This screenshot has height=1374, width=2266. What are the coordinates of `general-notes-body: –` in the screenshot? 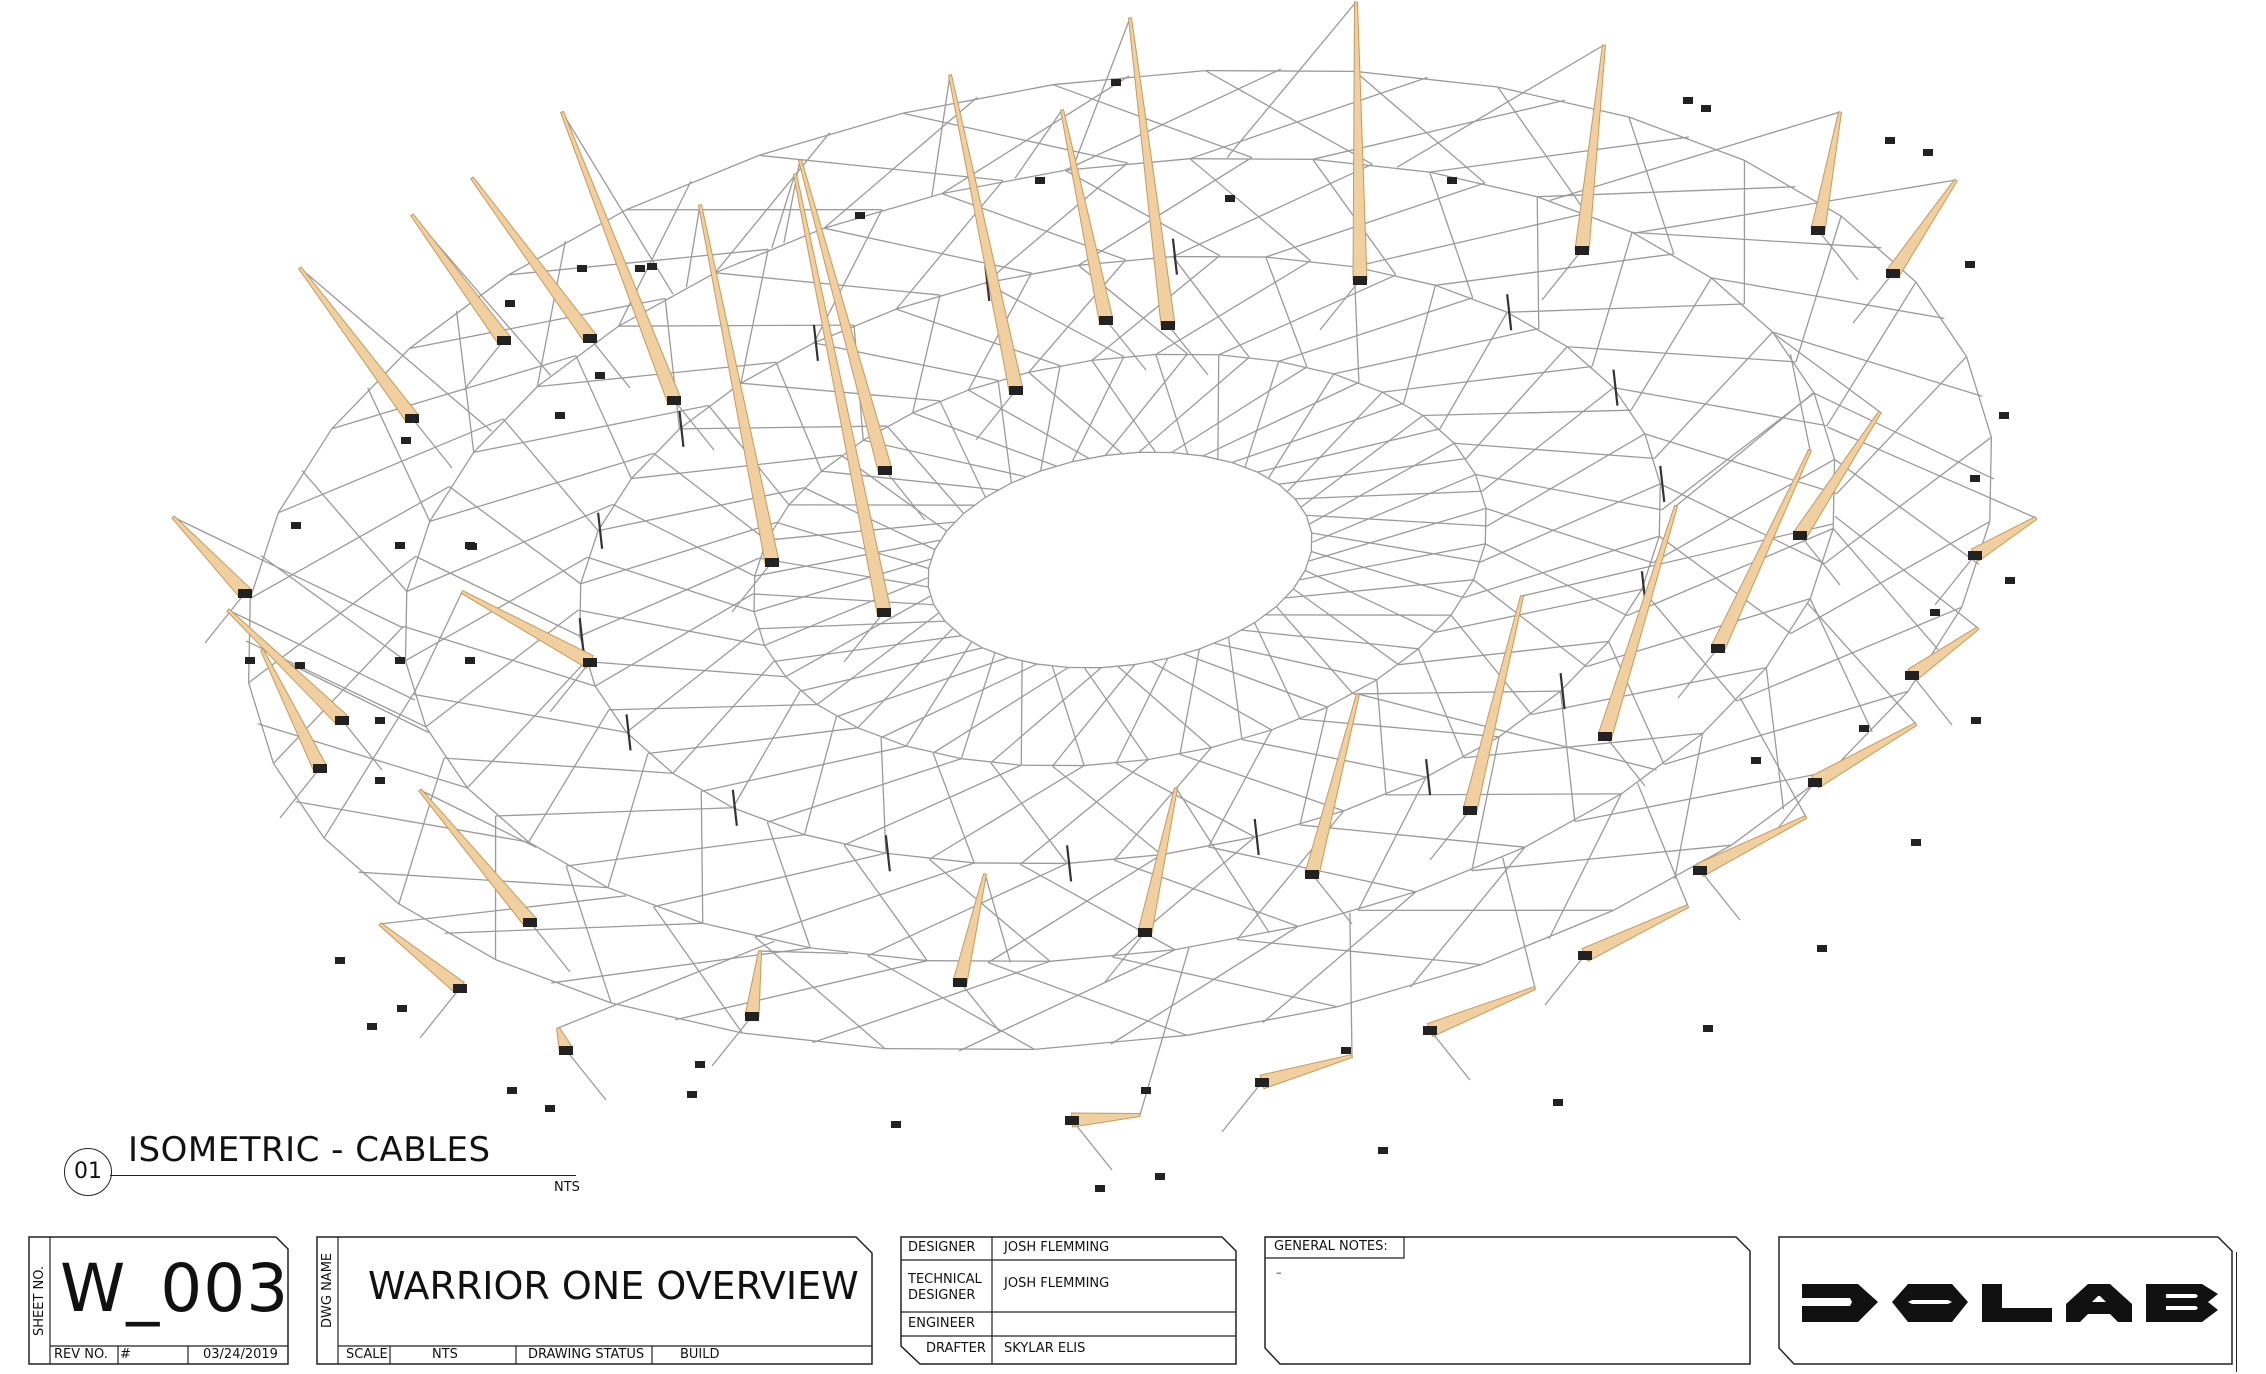 It's located at (1279, 1272).